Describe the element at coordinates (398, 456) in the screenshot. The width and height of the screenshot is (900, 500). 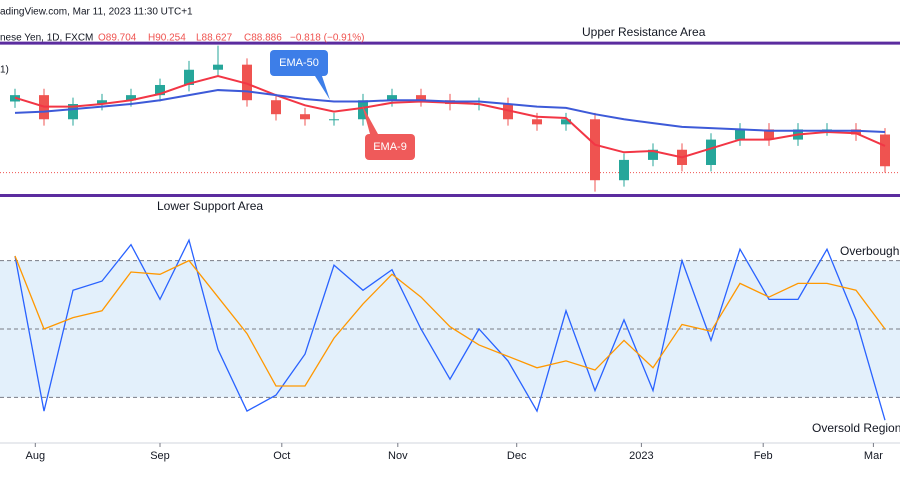
I see `x-tick-label: Nov` at that location.